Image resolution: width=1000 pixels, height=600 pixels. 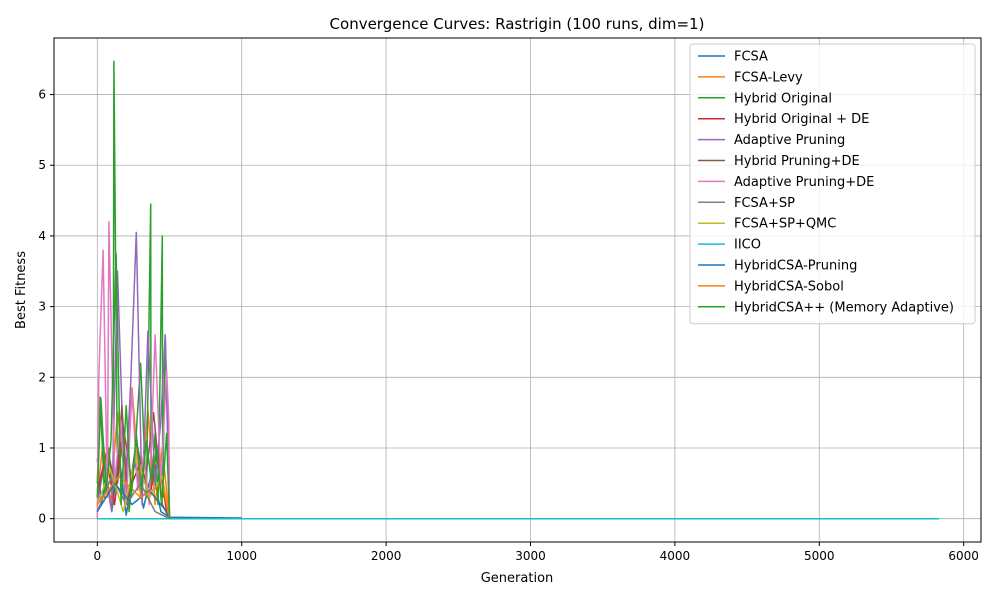 What do you see at coordinates (97, 556) in the screenshot?
I see `x-tick-label: 0` at bounding box center [97, 556].